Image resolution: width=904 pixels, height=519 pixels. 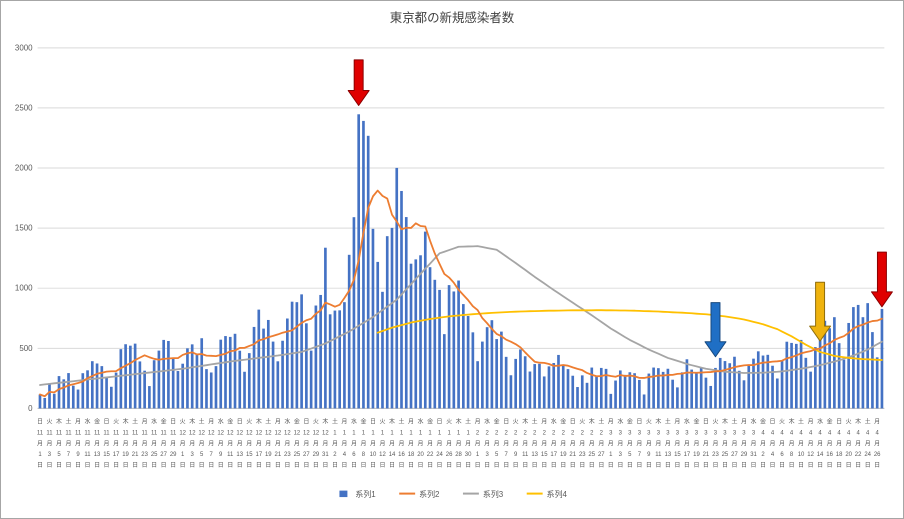 What do you see at coordinates (877, 443) in the screenshot?
I see `x-axis-label: 月 4 月 26 日` at bounding box center [877, 443].